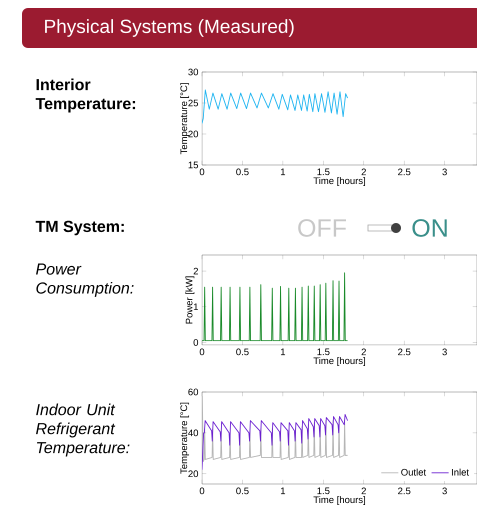 Image resolution: width=477 pixels, height=522 pixels. I want to click on text: ON, so click(429, 228).